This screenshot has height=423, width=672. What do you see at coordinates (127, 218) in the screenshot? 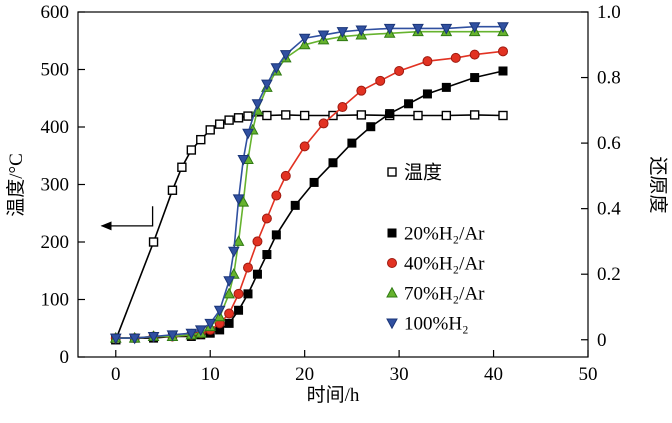
I see `left-axis-arrow` at bounding box center [127, 218].